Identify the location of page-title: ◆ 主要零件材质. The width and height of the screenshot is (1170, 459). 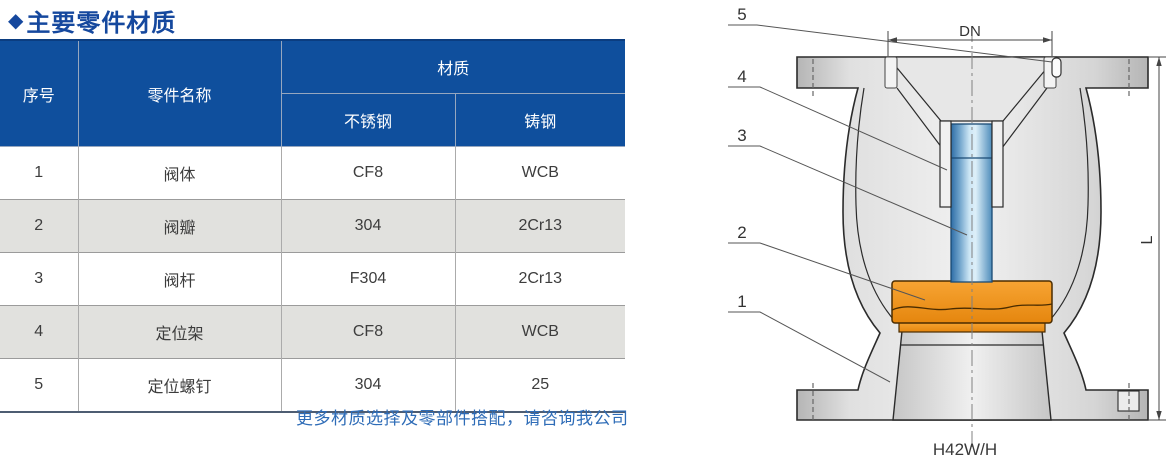
(92, 20).